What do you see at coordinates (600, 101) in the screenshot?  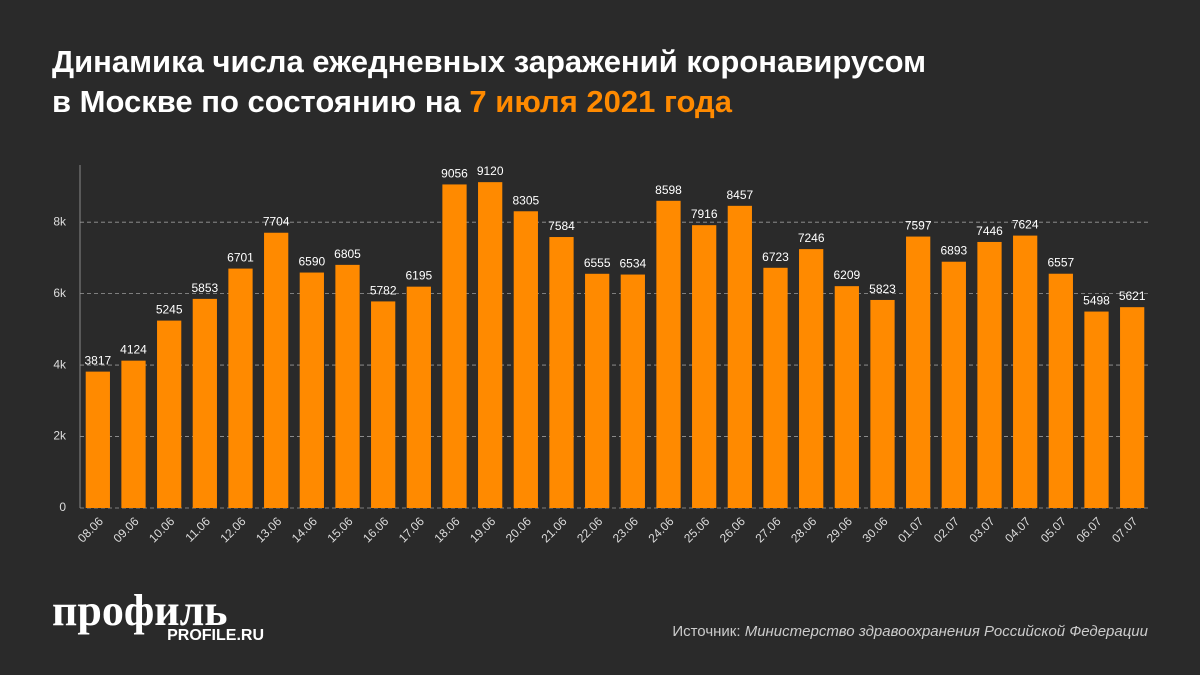 I see `title-highlight: 7 июля 2021 года` at bounding box center [600, 101].